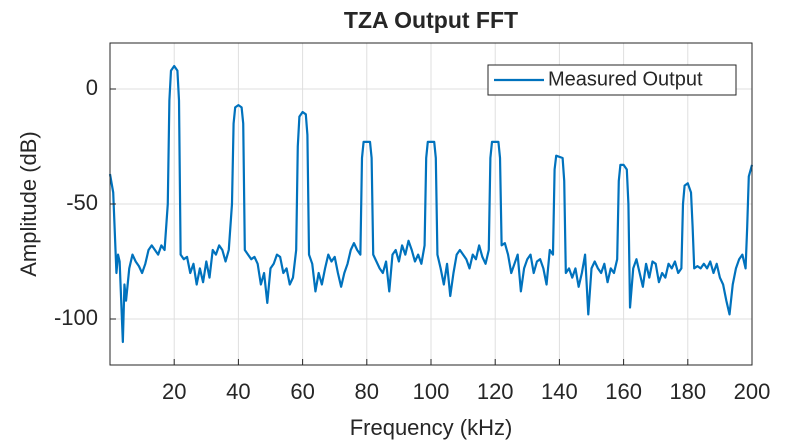 This screenshot has height=447, width=787. What do you see at coordinates (302, 391) in the screenshot?
I see `x-tick-label: 60` at bounding box center [302, 391].